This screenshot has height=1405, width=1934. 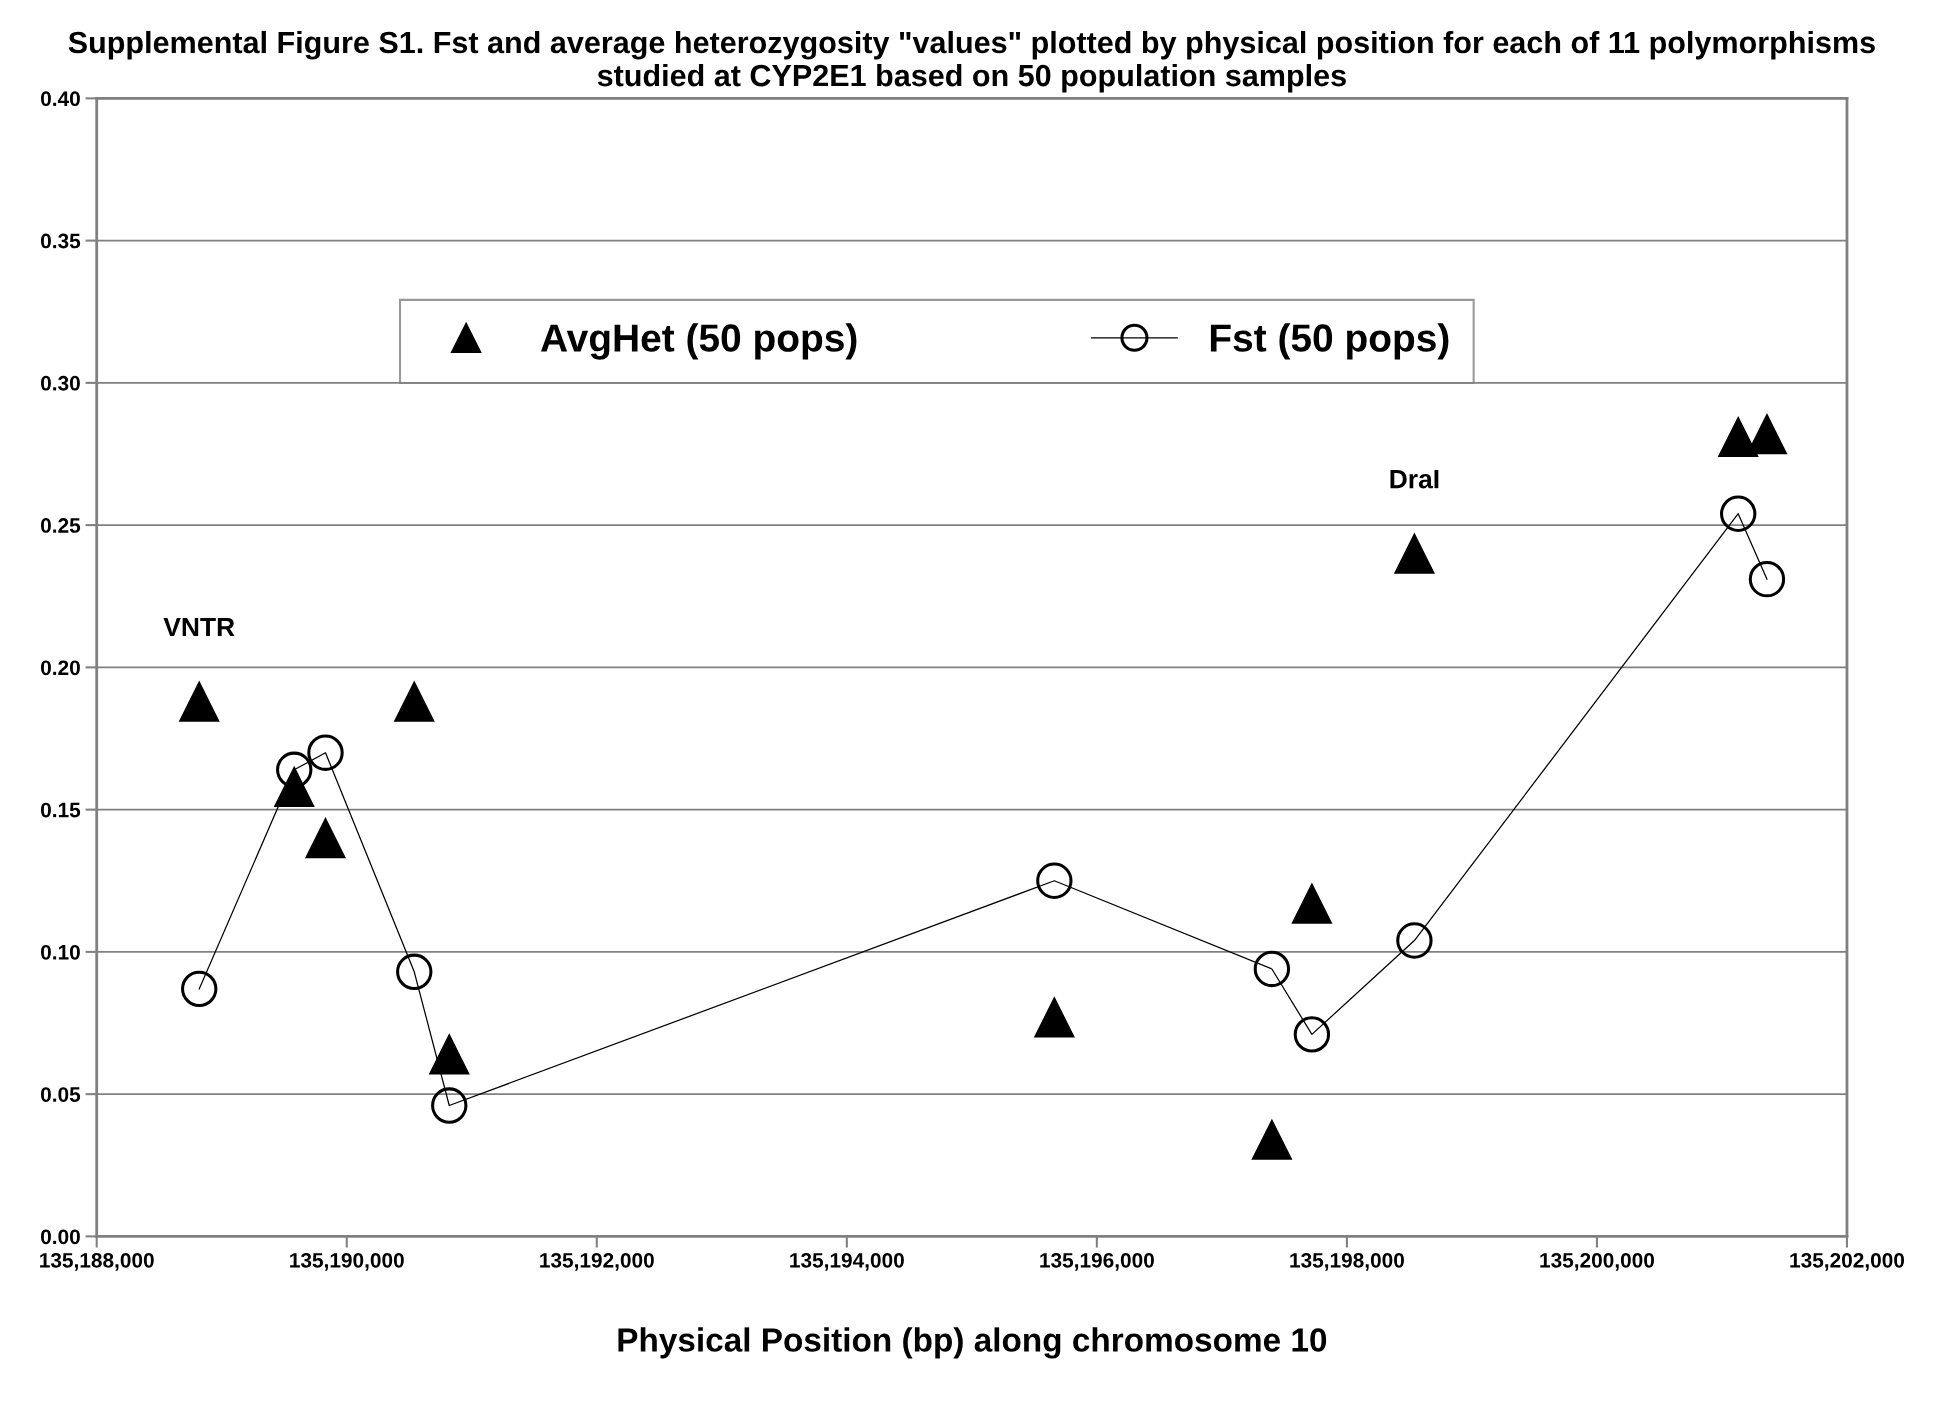 I want to click on x-tick-label: 135,196,000, so click(x=1097, y=1261).